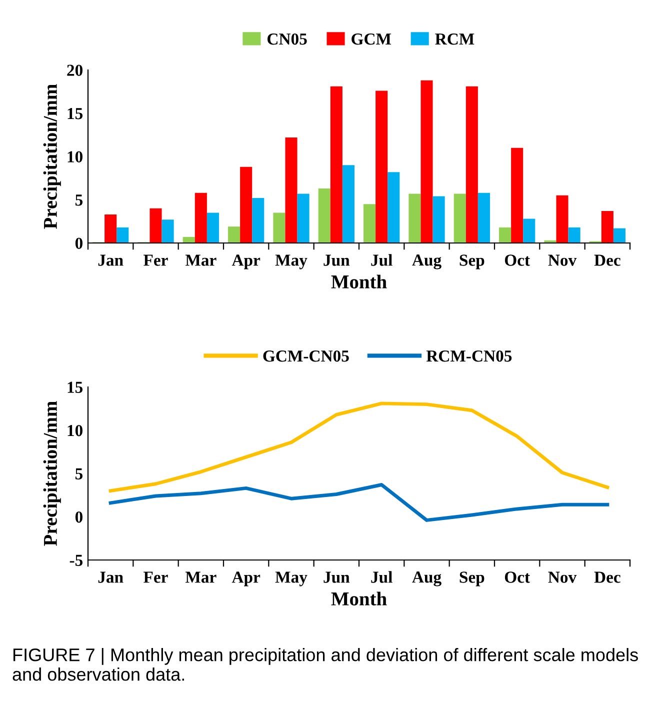  Describe the element at coordinates (76, 560) in the screenshot. I see `y-tick-label: -5` at that location.